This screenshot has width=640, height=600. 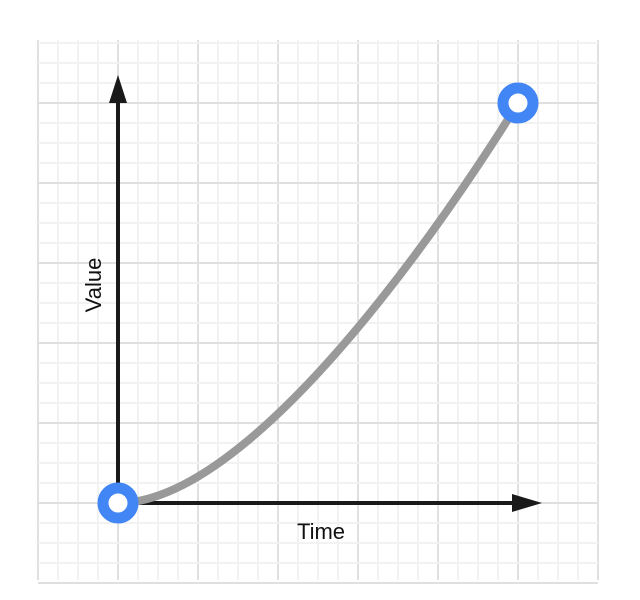 I want to click on y-axis-label: Value, so click(x=93, y=285).